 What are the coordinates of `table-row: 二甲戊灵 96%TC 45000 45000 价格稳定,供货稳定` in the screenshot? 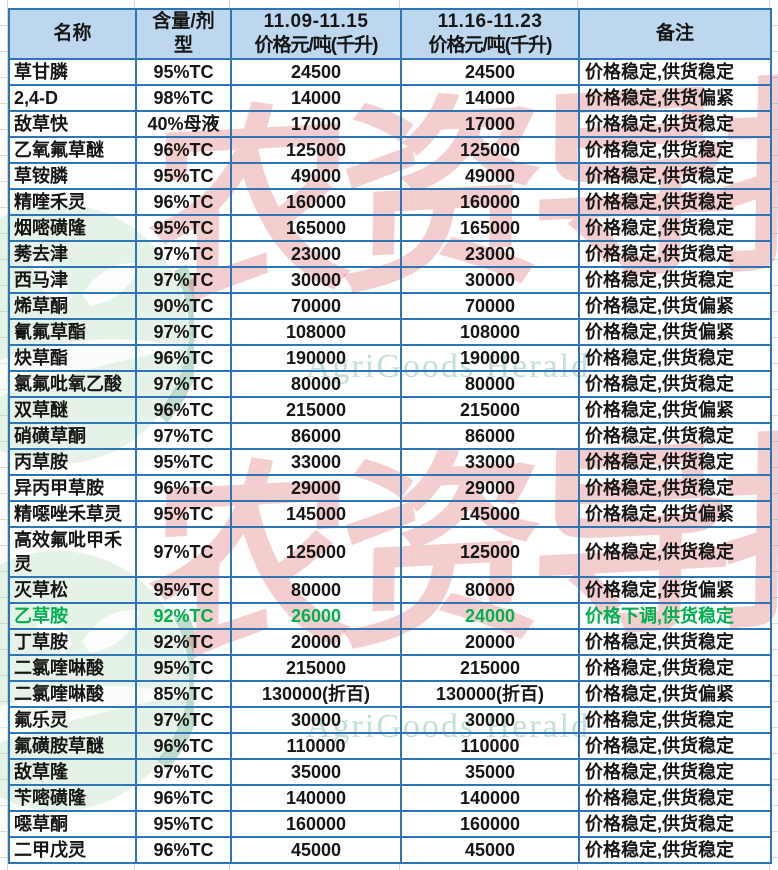 It's located at (390, 850).